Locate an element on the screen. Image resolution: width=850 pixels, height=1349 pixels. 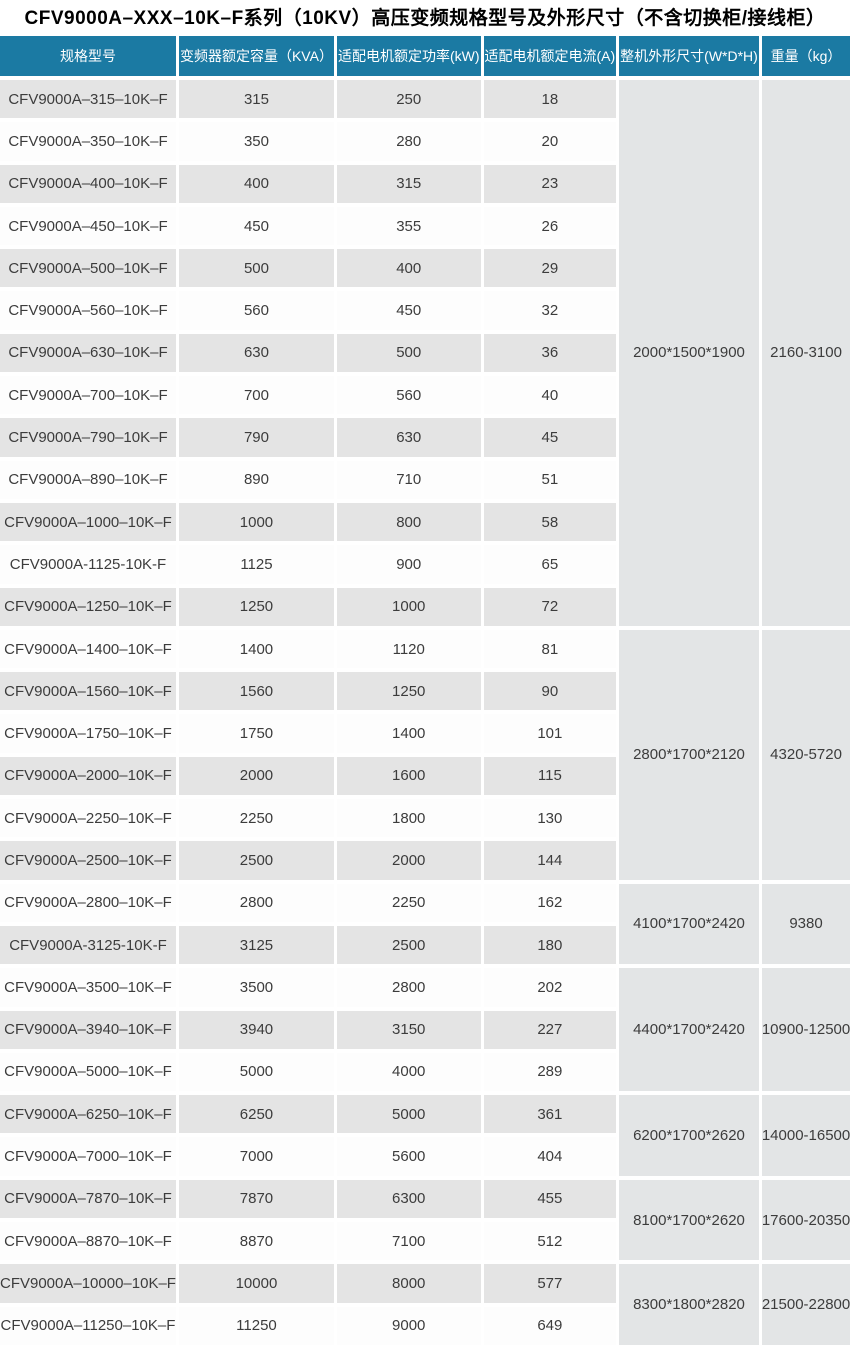
current-cell: 144 is located at coordinates (550, 860).